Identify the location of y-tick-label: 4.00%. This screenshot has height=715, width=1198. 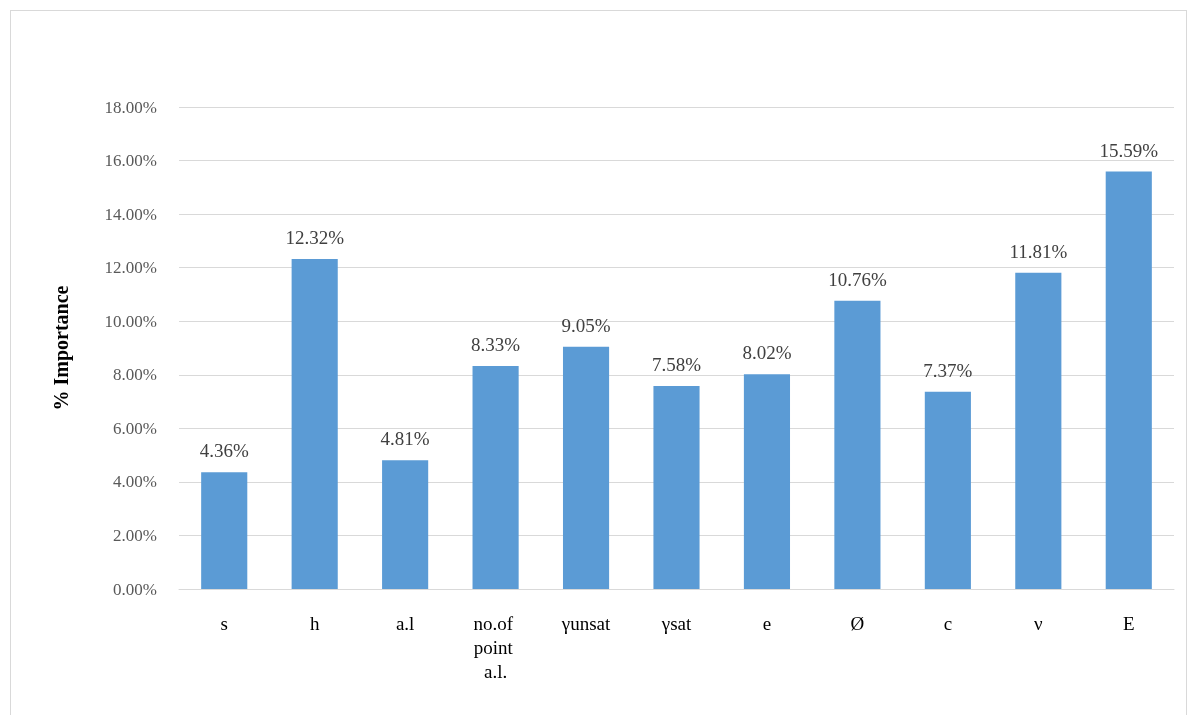
(135, 482).